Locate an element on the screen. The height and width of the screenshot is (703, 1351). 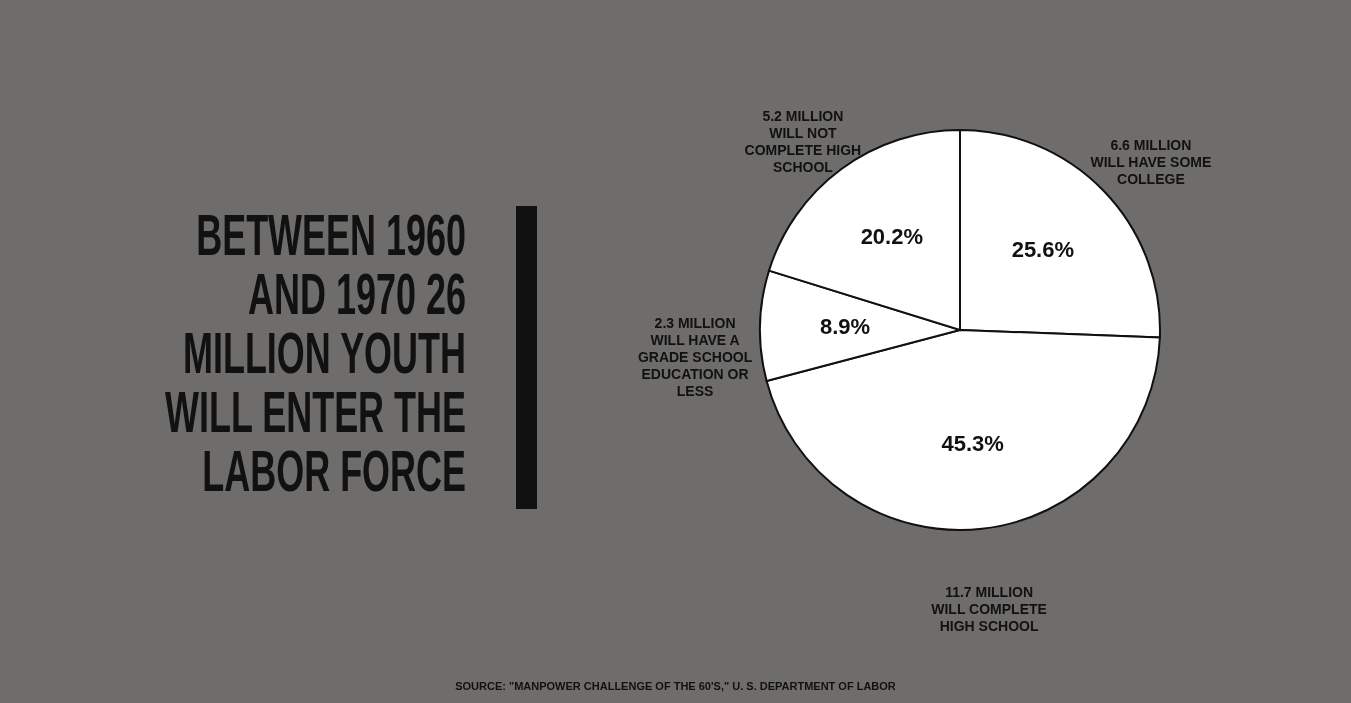
data-label: 25.6% is located at coordinates (1043, 250).